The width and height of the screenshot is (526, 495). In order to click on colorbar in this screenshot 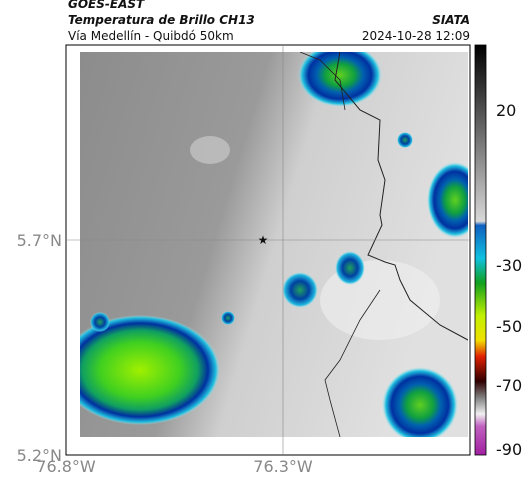, I will do `click(480, 250)`.